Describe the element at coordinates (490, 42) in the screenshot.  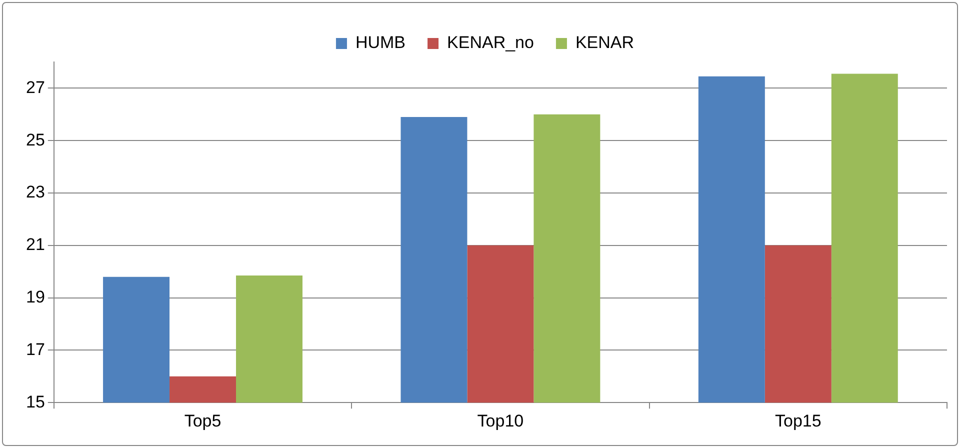
I see `legend-label: KENAR_no` at that location.